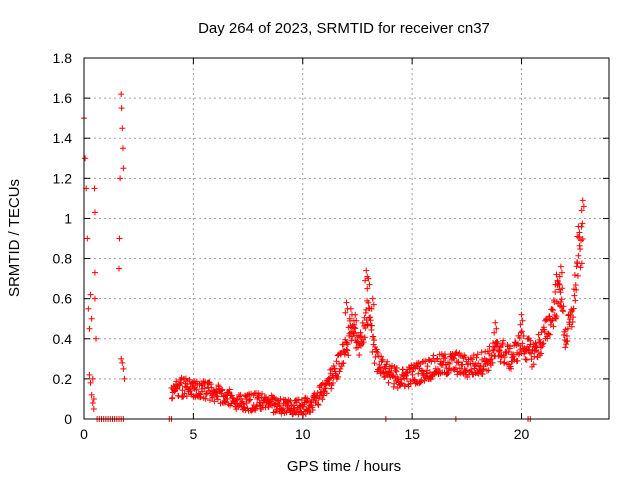 Image resolution: width=640 pixels, height=480 pixels. What do you see at coordinates (303, 434) in the screenshot?
I see `x-tick-label: 10` at bounding box center [303, 434].